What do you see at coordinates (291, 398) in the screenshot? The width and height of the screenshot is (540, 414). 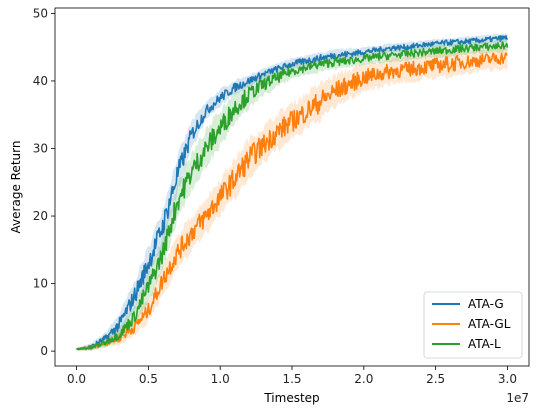 I see `x-axis-label: Timestep` at bounding box center [291, 398].